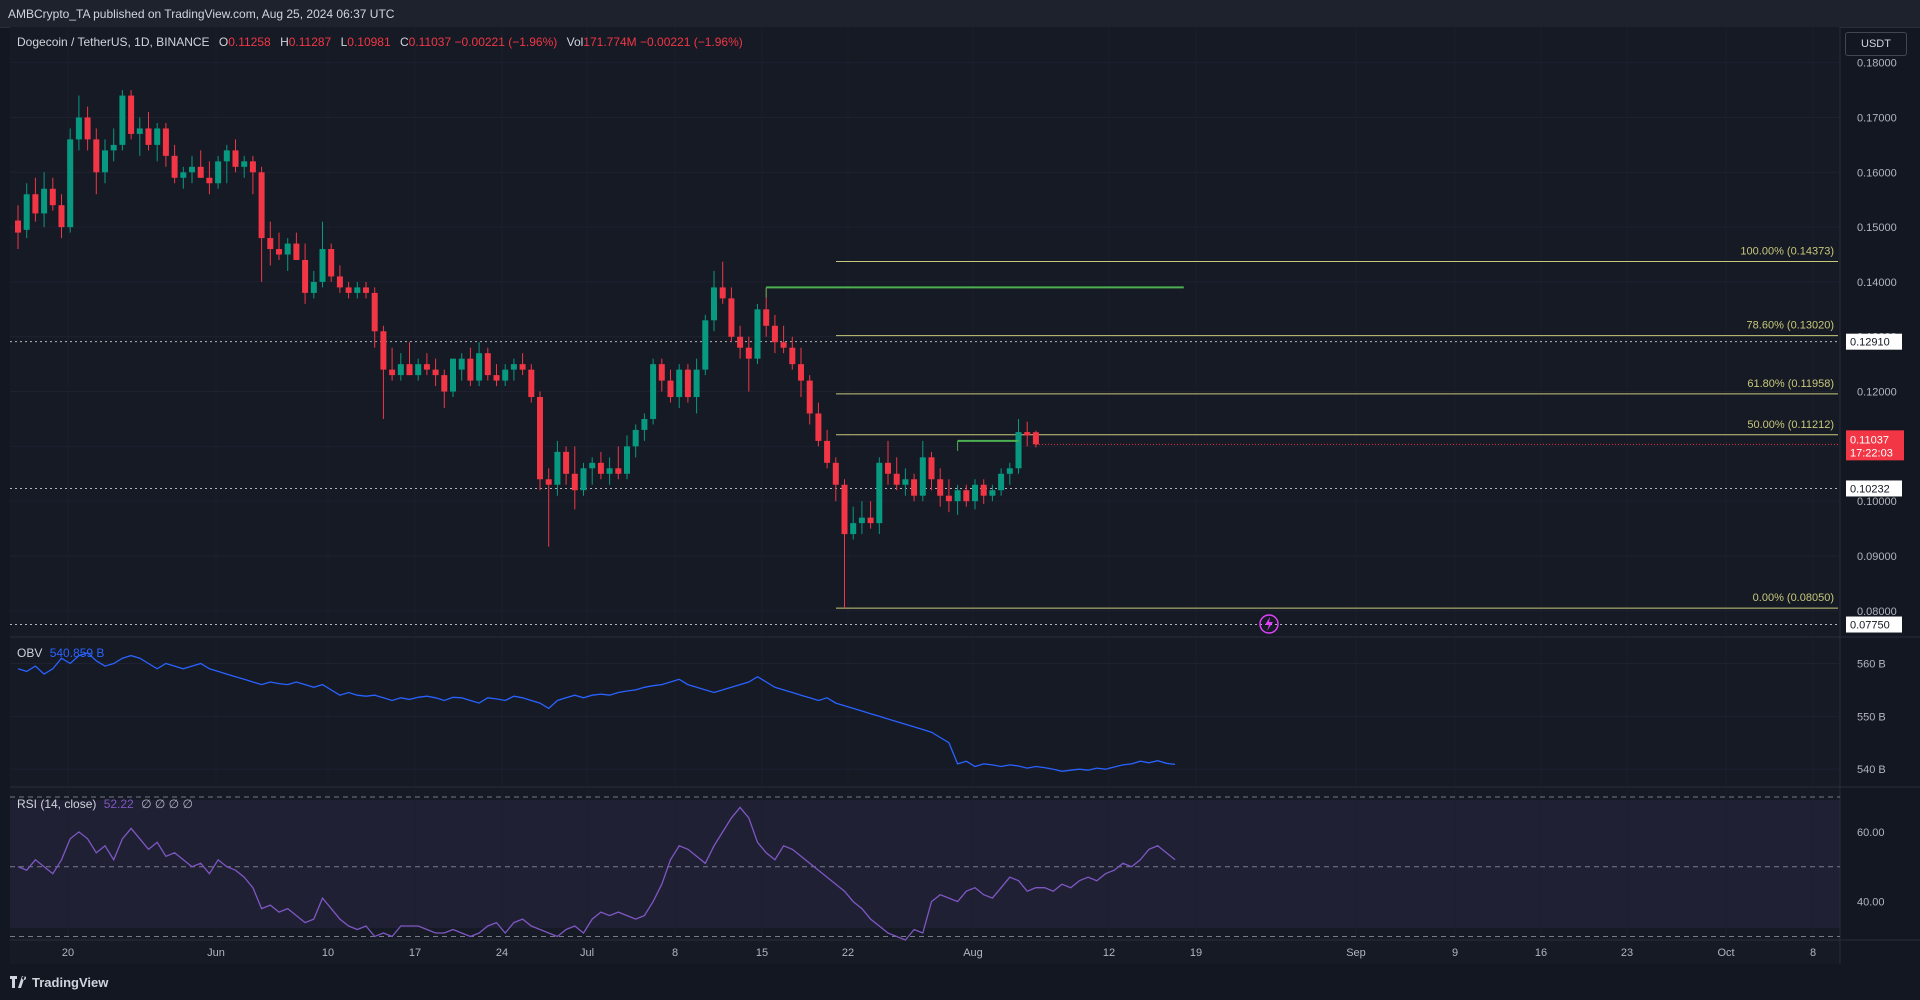 This screenshot has height=1000, width=1920. Describe the element at coordinates (57, 804) in the screenshot. I see `rsi-name: RSI (14, close)` at that location.